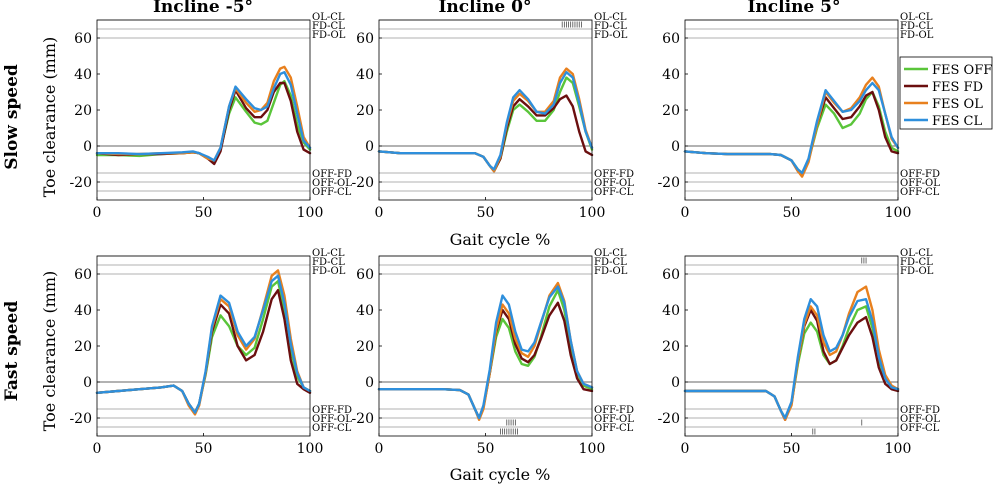 The width and height of the screenshot is (997, 485). What do you see at coordinates (203, 351) in the screenshot?
I see `series-fes-fd` at bounding box center [203, 351].